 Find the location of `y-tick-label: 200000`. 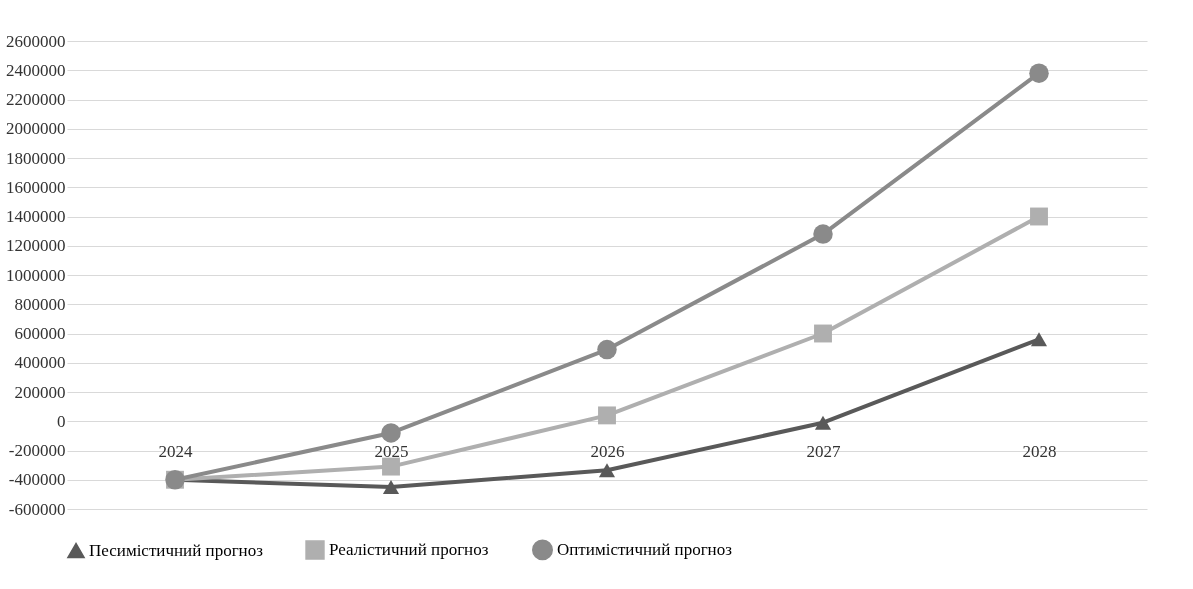

y-tick-label: 200000 is located at coordinates (40, 392).